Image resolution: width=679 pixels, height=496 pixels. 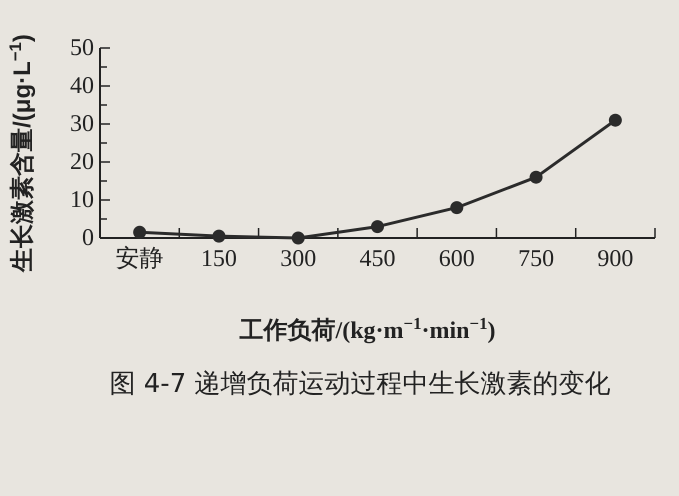 What do you see at coordinates (88, 238) in the screenshot?
I see `y-tick-label: 0` at bounding box center [88, 238].